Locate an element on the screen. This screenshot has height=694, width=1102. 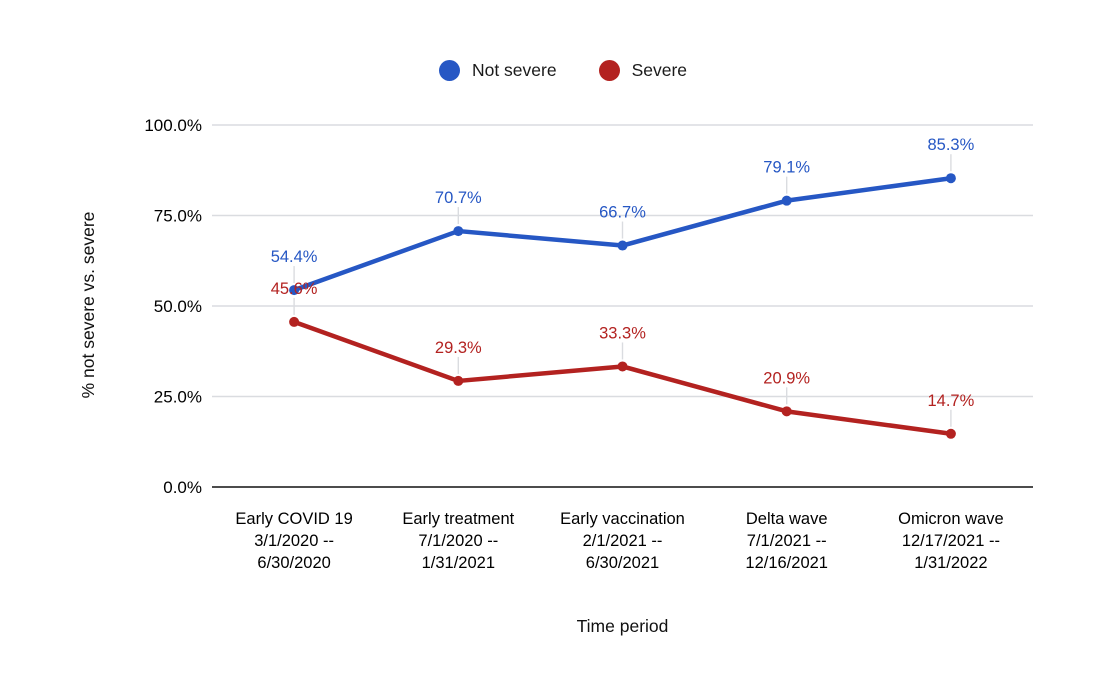
legend-label-not-severe: Not severe is located at coordinates (514, 70).